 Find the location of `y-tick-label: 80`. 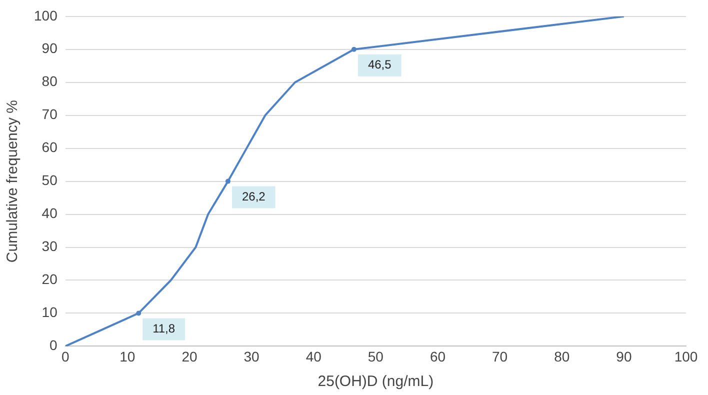

y-tick-label: 80 is located at coordinates (50, 81).